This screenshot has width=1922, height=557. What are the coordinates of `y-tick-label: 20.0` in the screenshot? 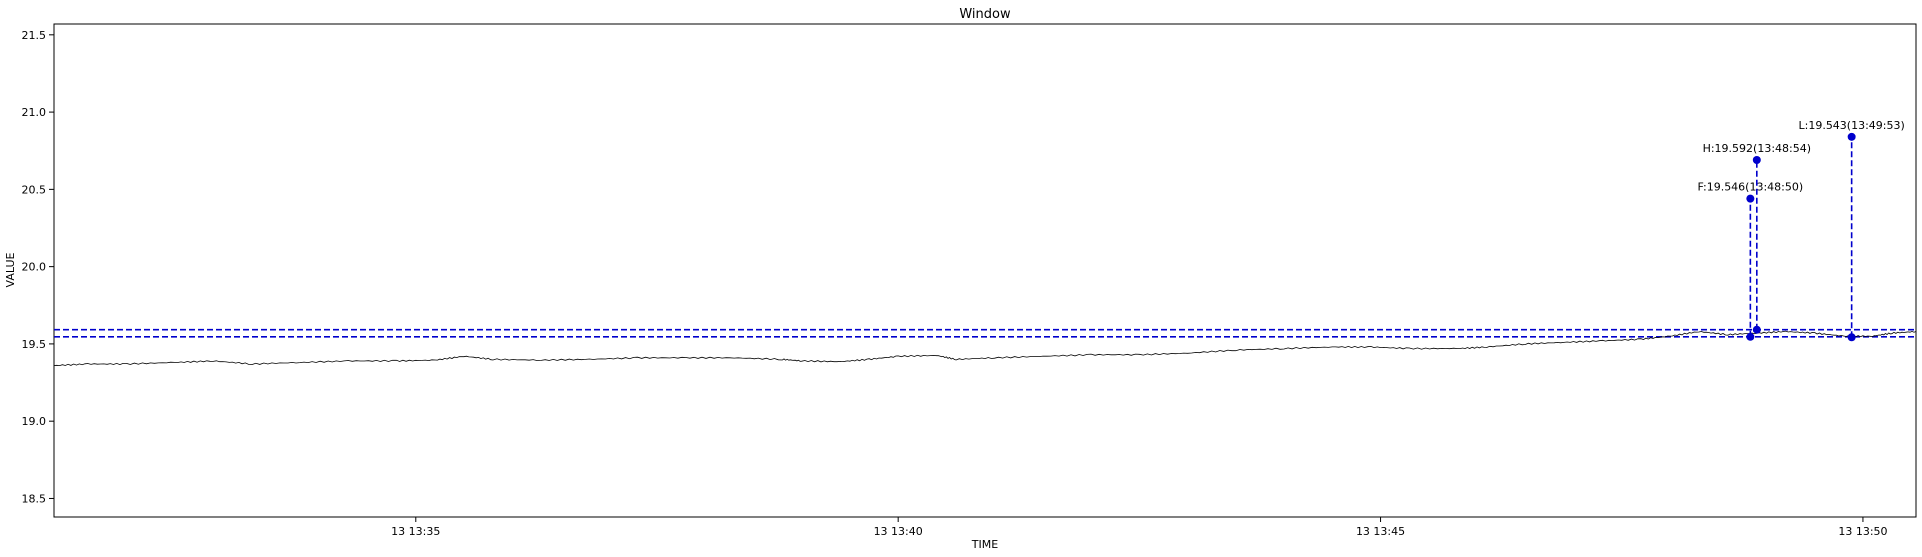 It's located at (34, 267).